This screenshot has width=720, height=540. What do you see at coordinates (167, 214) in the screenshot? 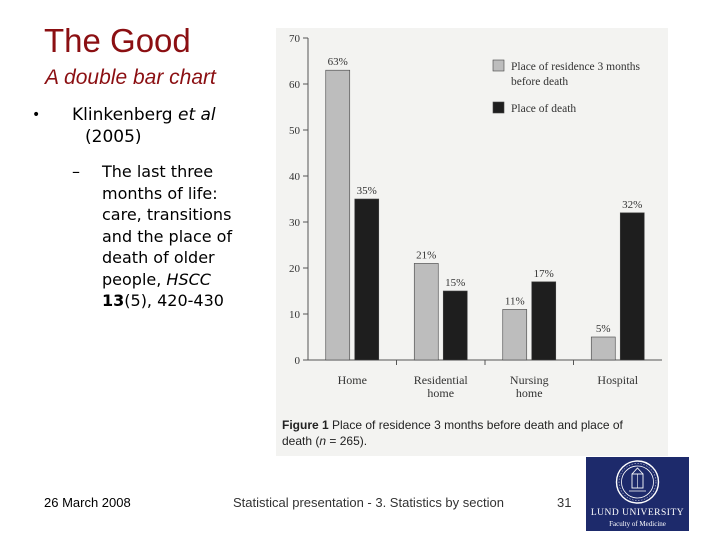
I see `citation-line: care, transitions` at bounding box center [167, 214].